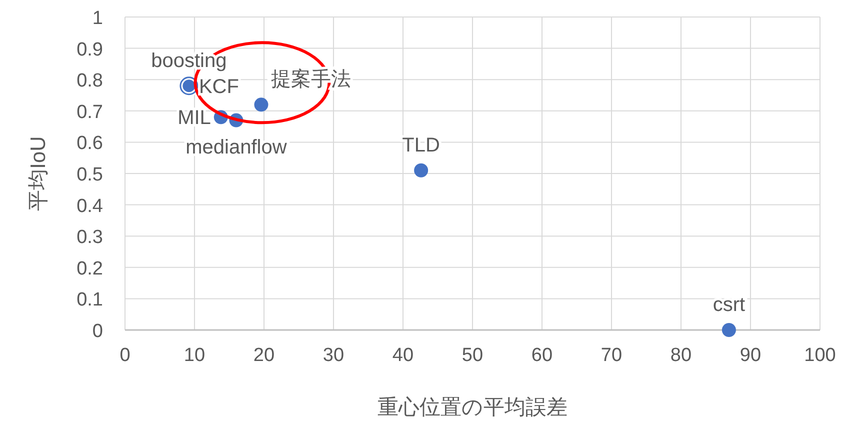 The width and height of the screenshot is (856, 422). Describe the element at coordinates (89, 81) in the screenshot. I see `y-tick-label: 0.8` at that location.